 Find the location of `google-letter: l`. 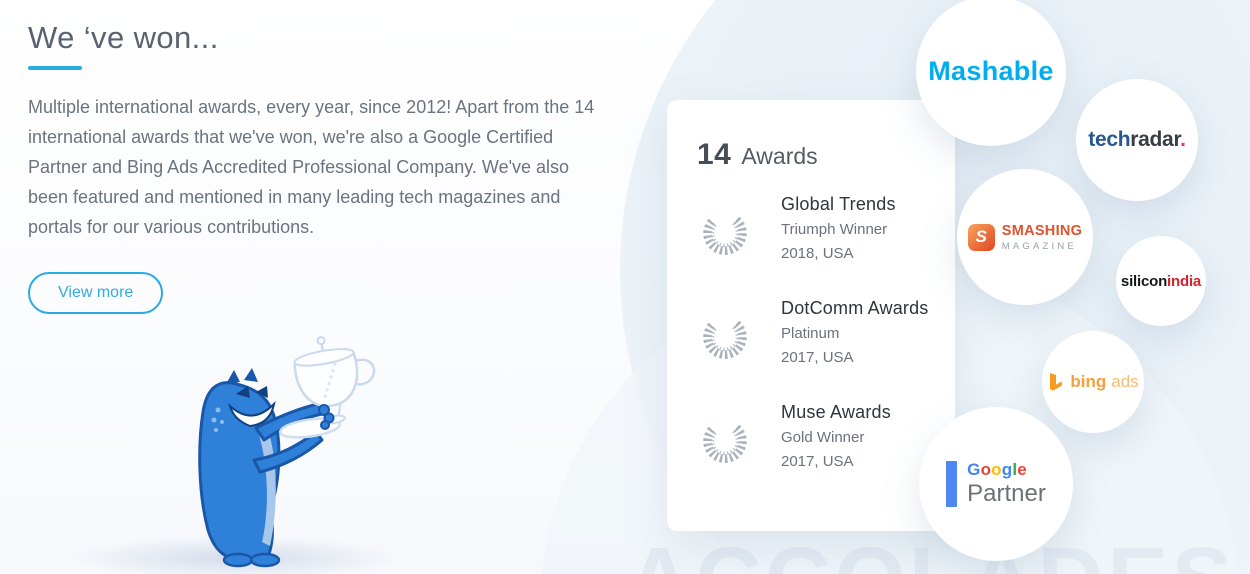

google-letter: l is located at coordinates (1015, 469).